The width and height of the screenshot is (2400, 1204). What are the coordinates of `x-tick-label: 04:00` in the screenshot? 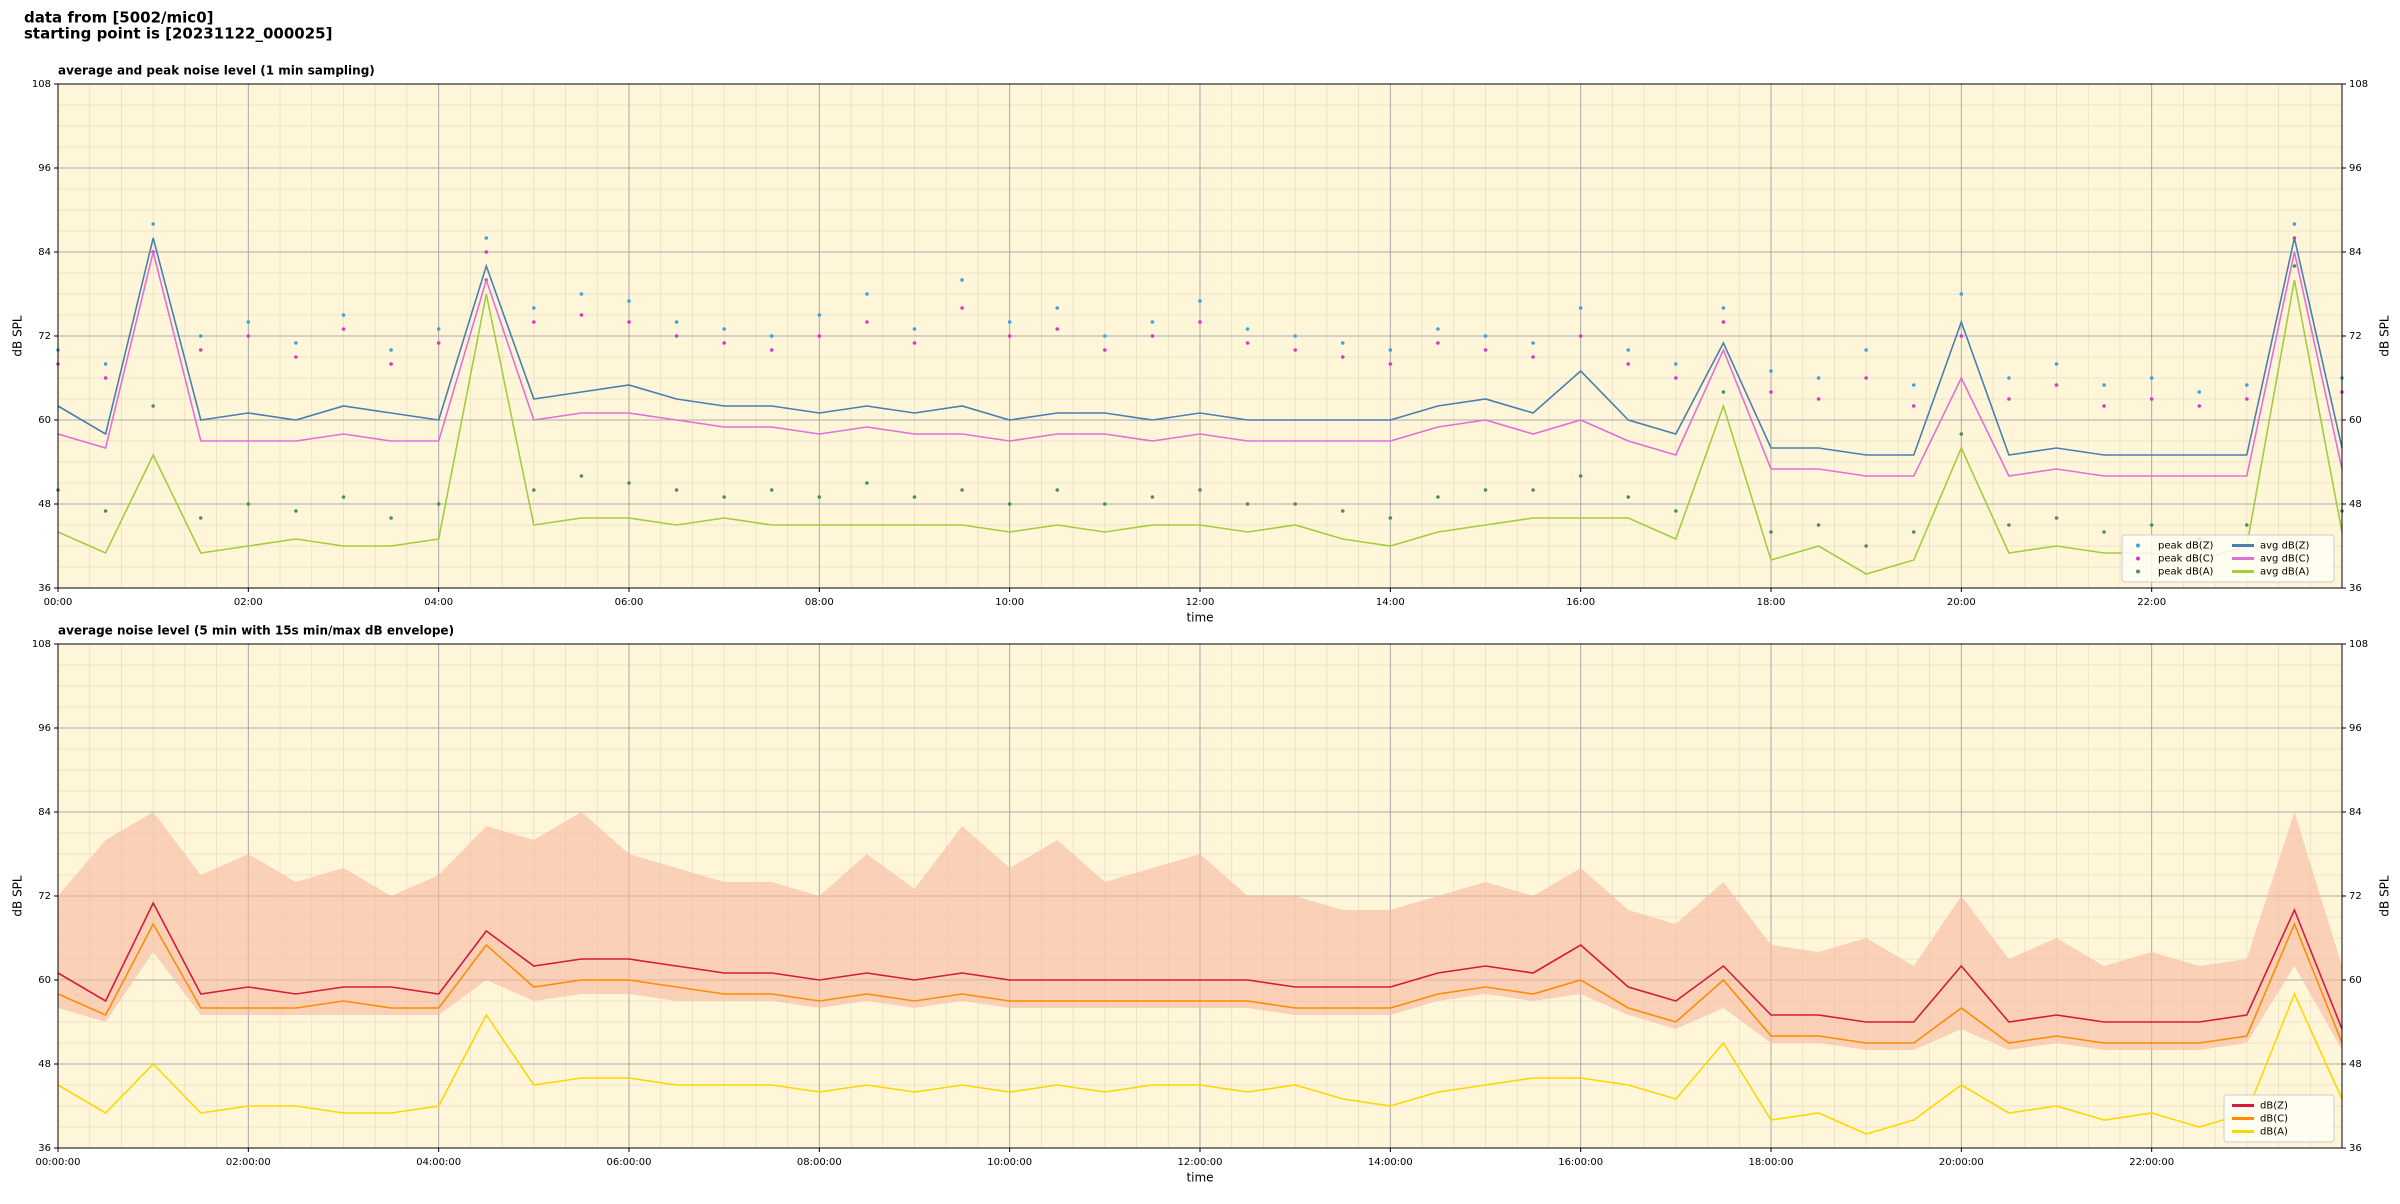 It's located at (438, 602).